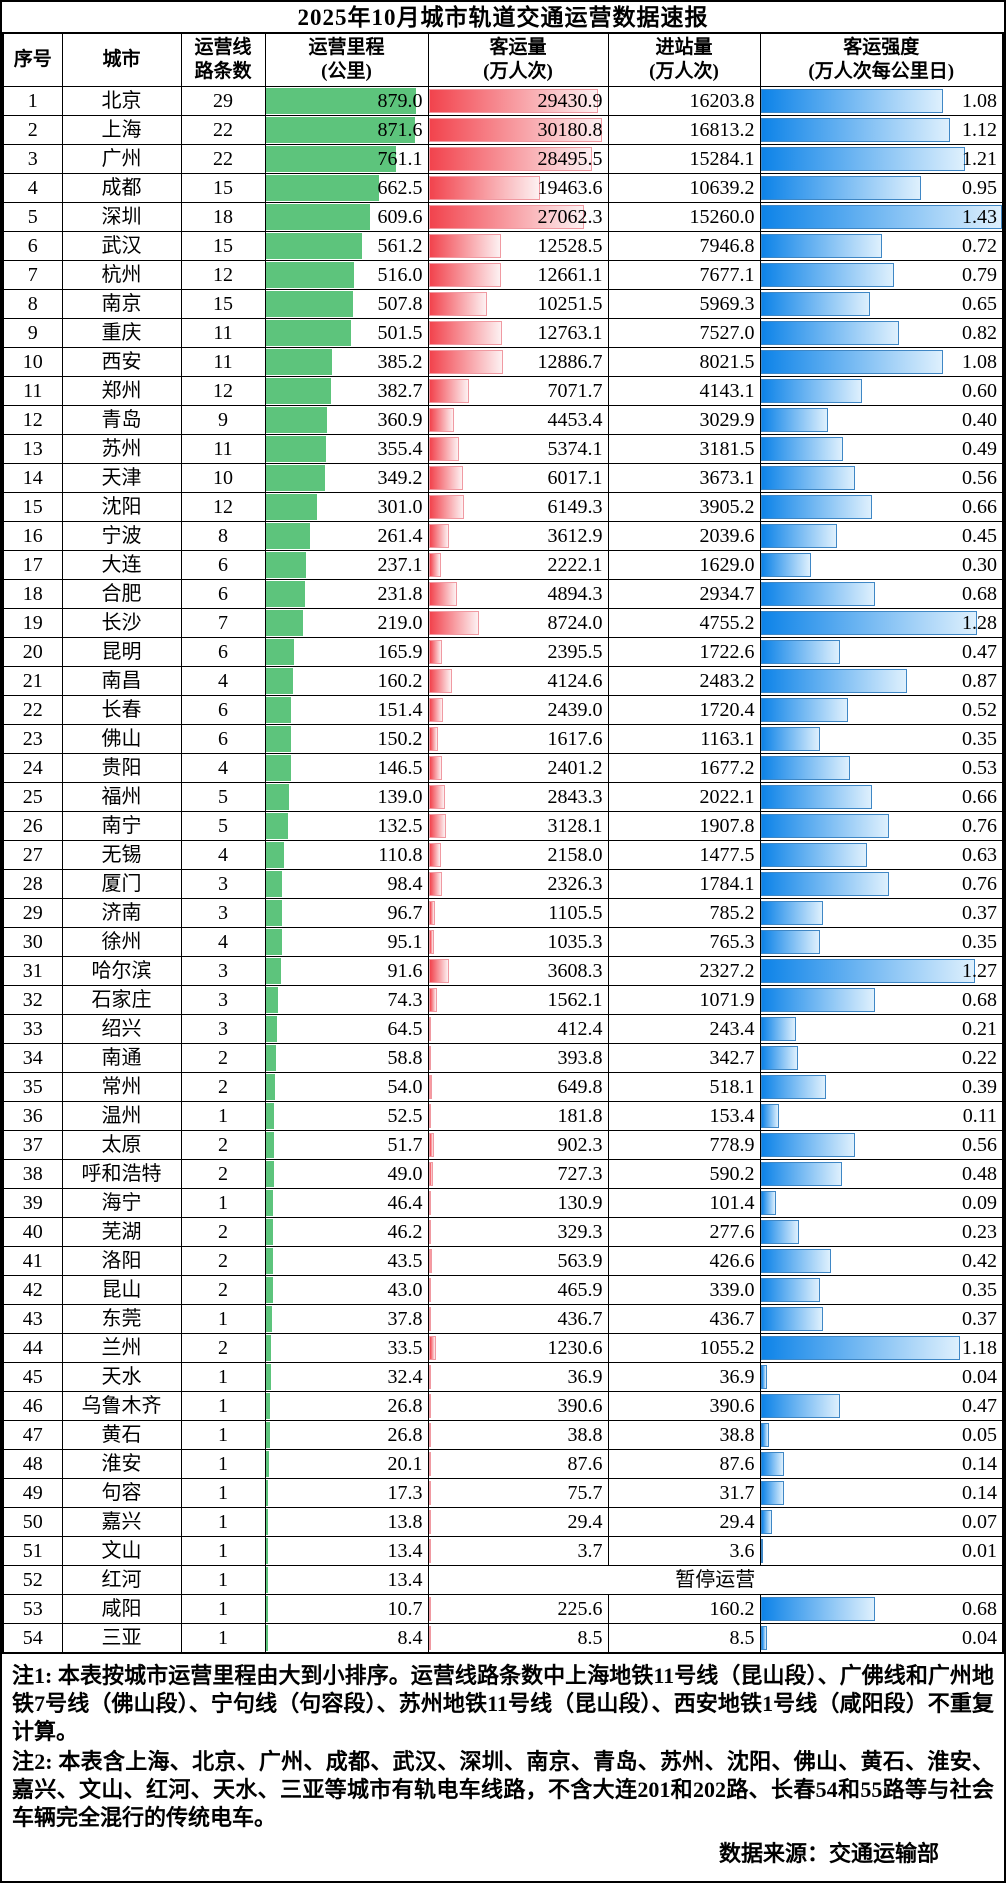 Image resolution: width=1006 pixels, height=1883 pixels. What do you see at coordinates (346, 971) in the screenshot?
I see `mileage-cell: 91.6` at bounding box center [346, 971].